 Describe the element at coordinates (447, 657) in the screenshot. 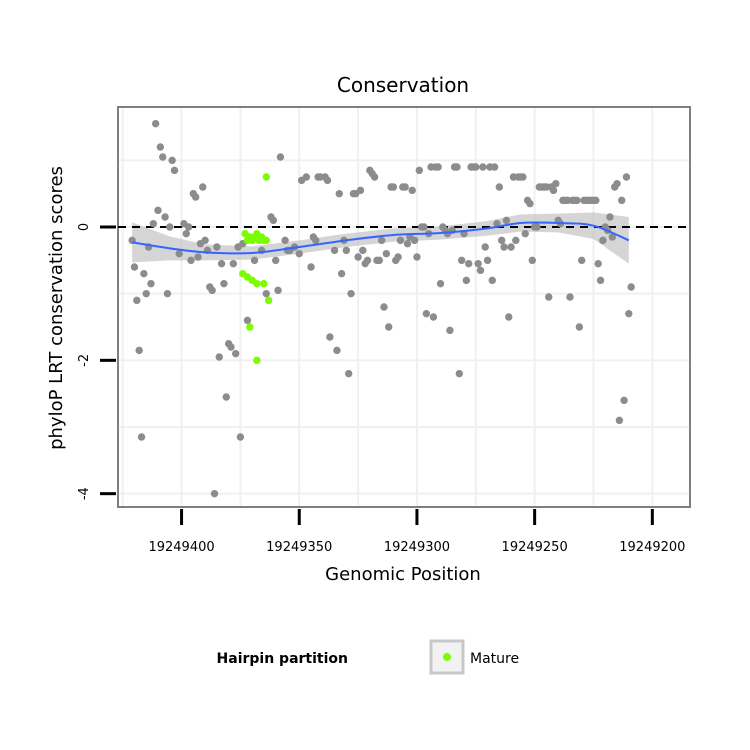

I see `legend-key-mature` at that location.